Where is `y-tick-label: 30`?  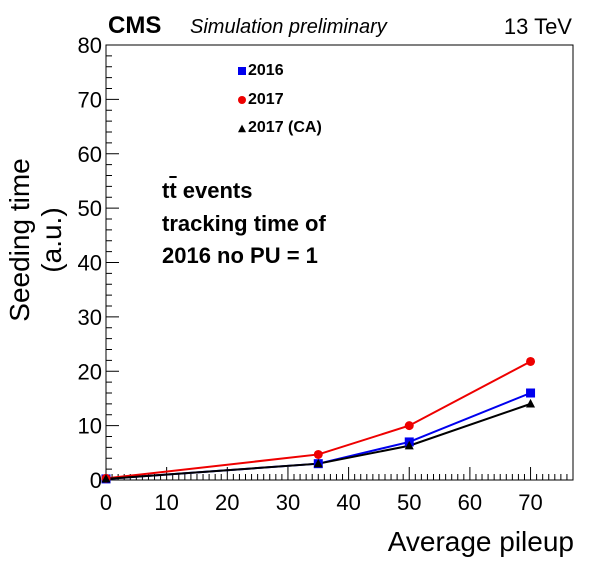 y-tick-label: 30 is located at coordinates (90, 317).